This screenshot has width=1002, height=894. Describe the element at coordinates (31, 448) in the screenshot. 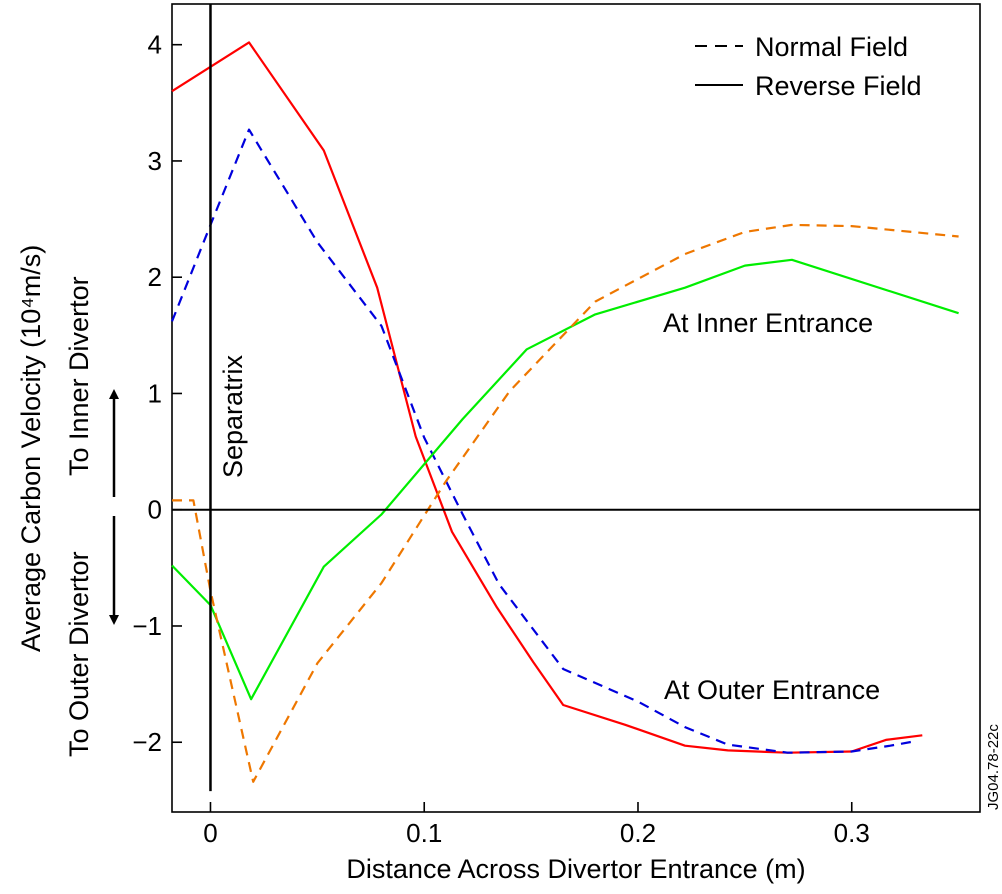

I see `y-axis-title: Average Carbon Velocity (10⁴m/s)` at that location.